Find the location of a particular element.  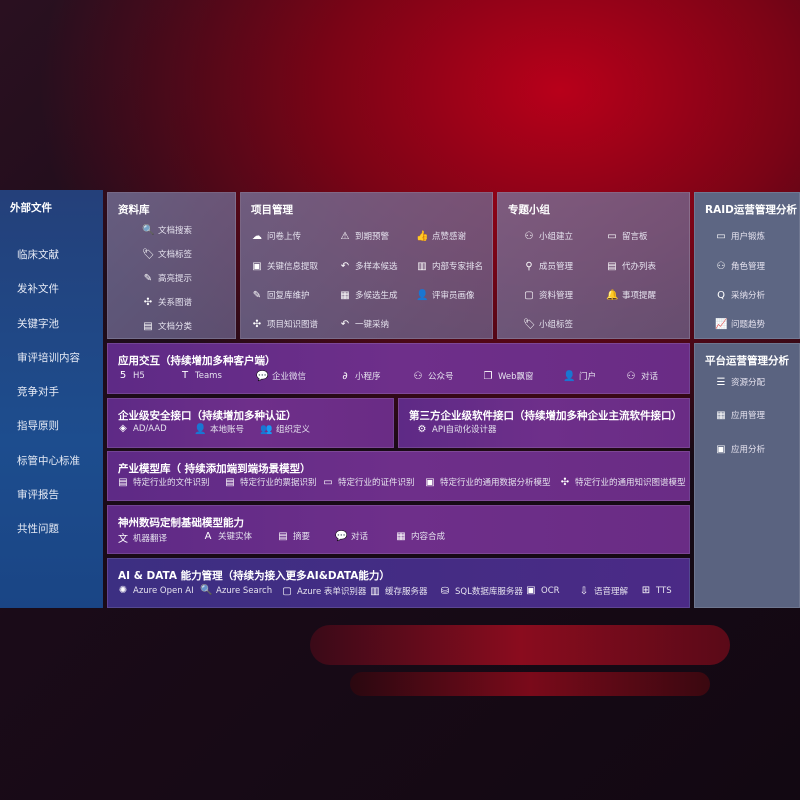

interaction-item: 👤 门户 is located at coordinates (580, 376).